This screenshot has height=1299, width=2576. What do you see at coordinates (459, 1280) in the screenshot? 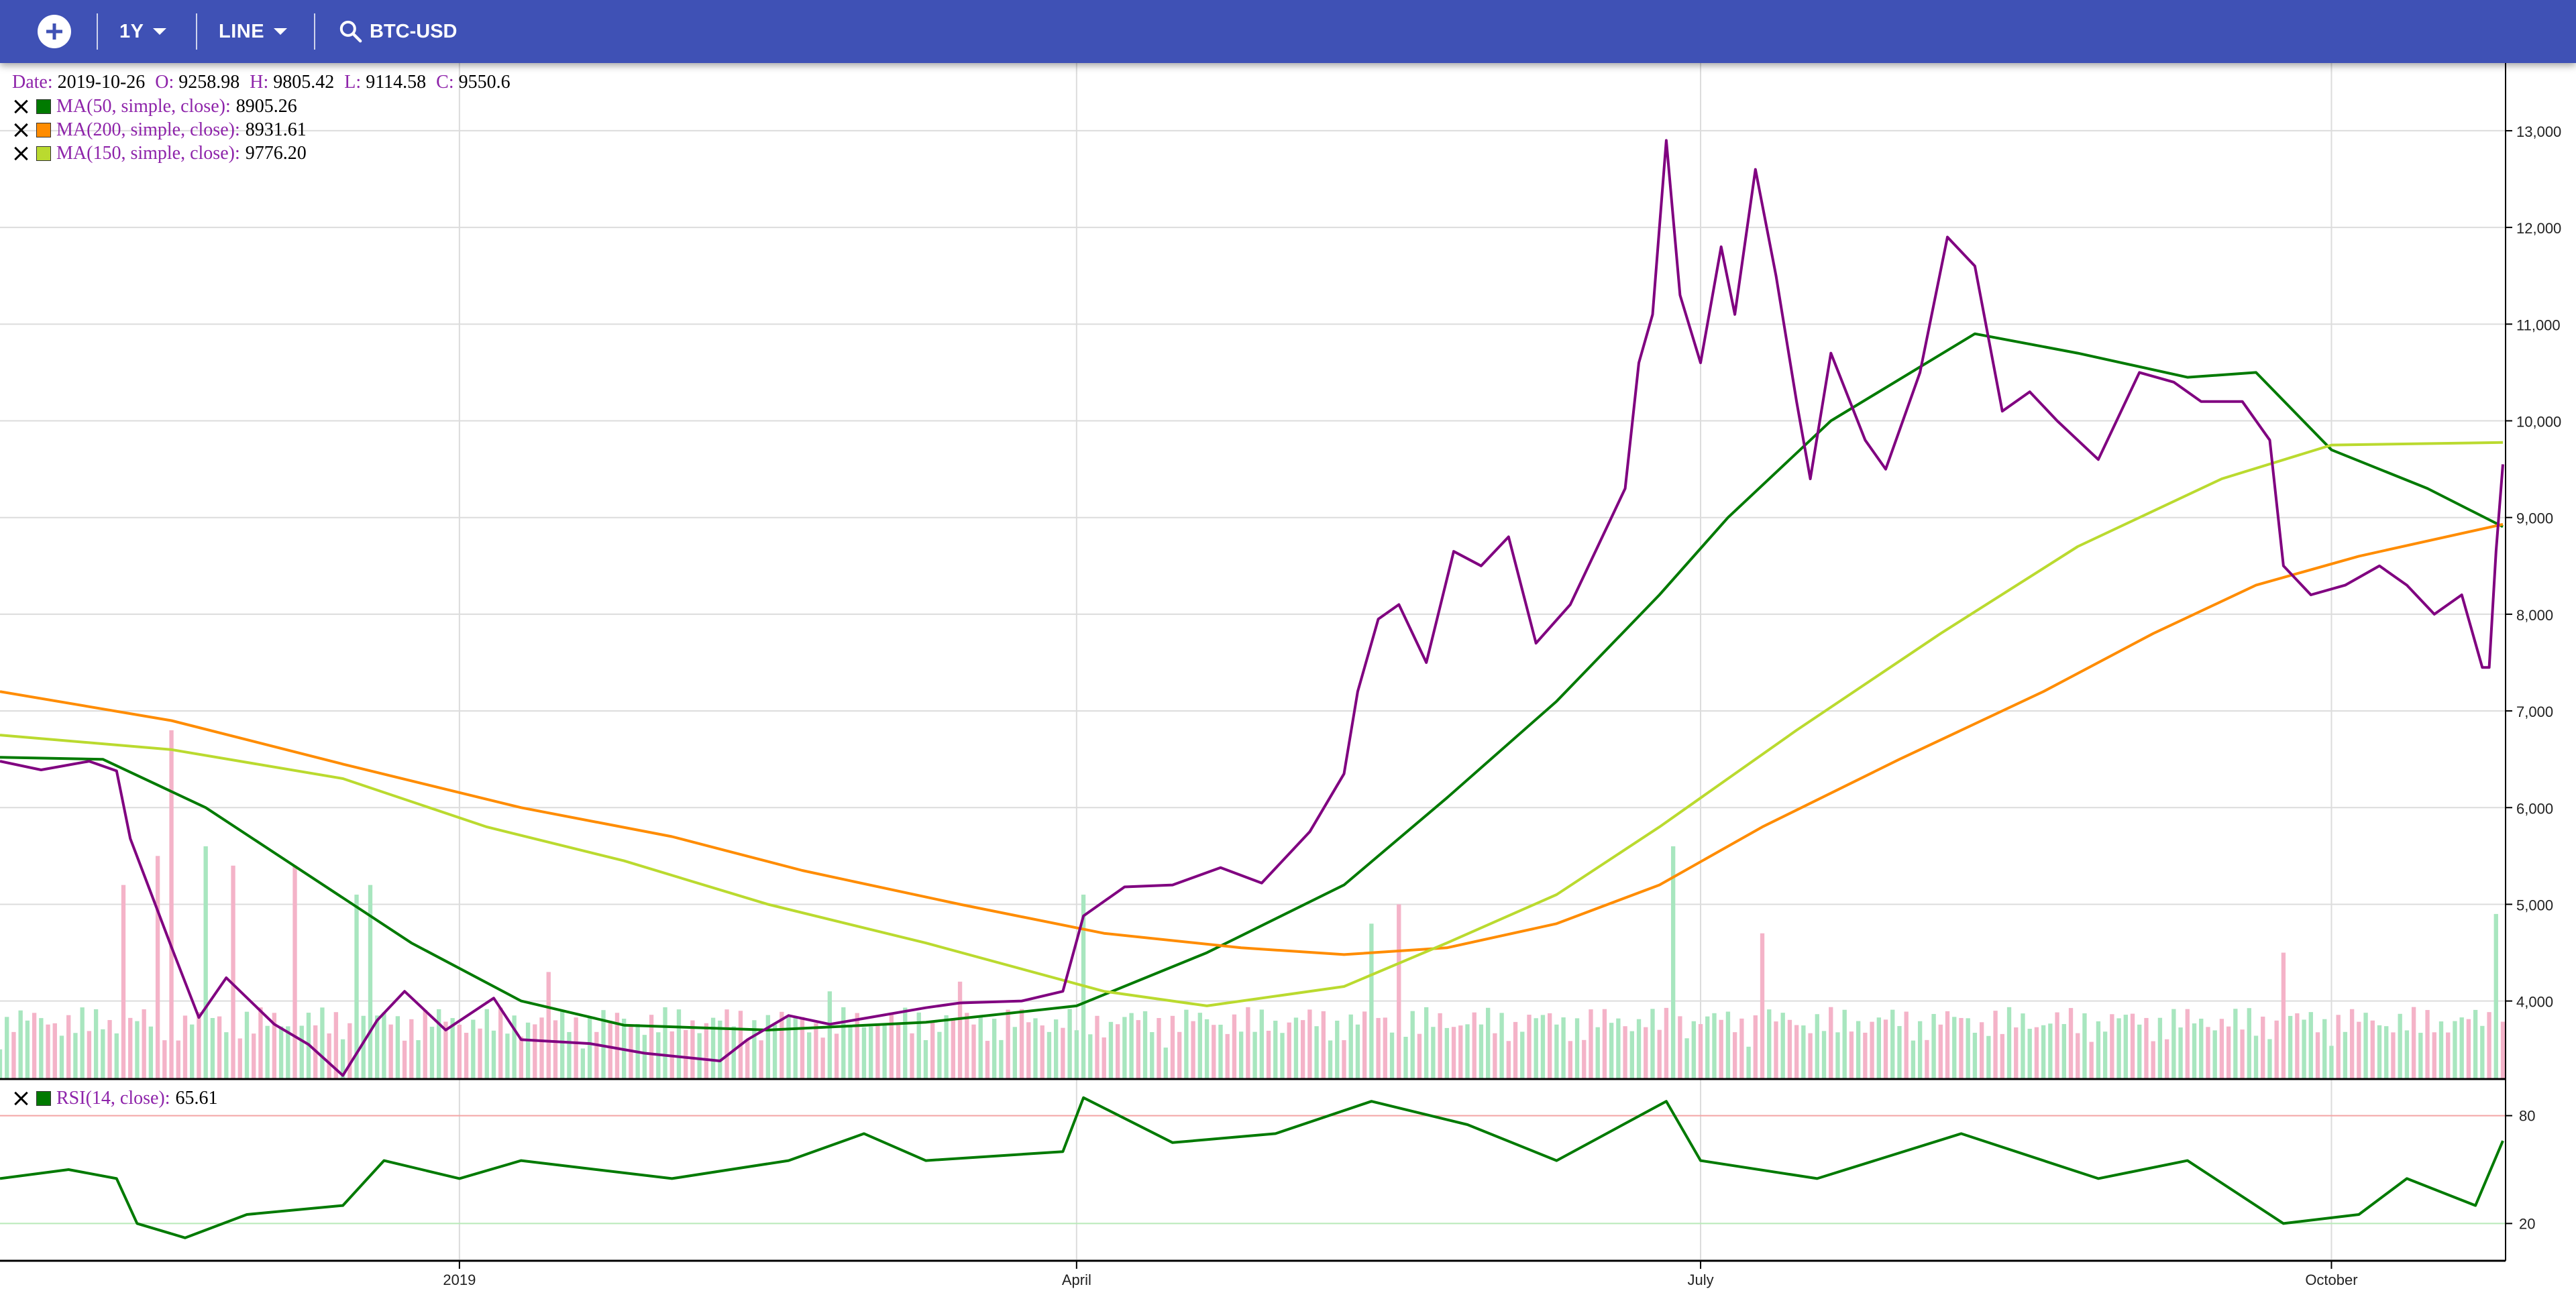
I see `x-tick-label: 2019` at bounding box center [459, 1280].